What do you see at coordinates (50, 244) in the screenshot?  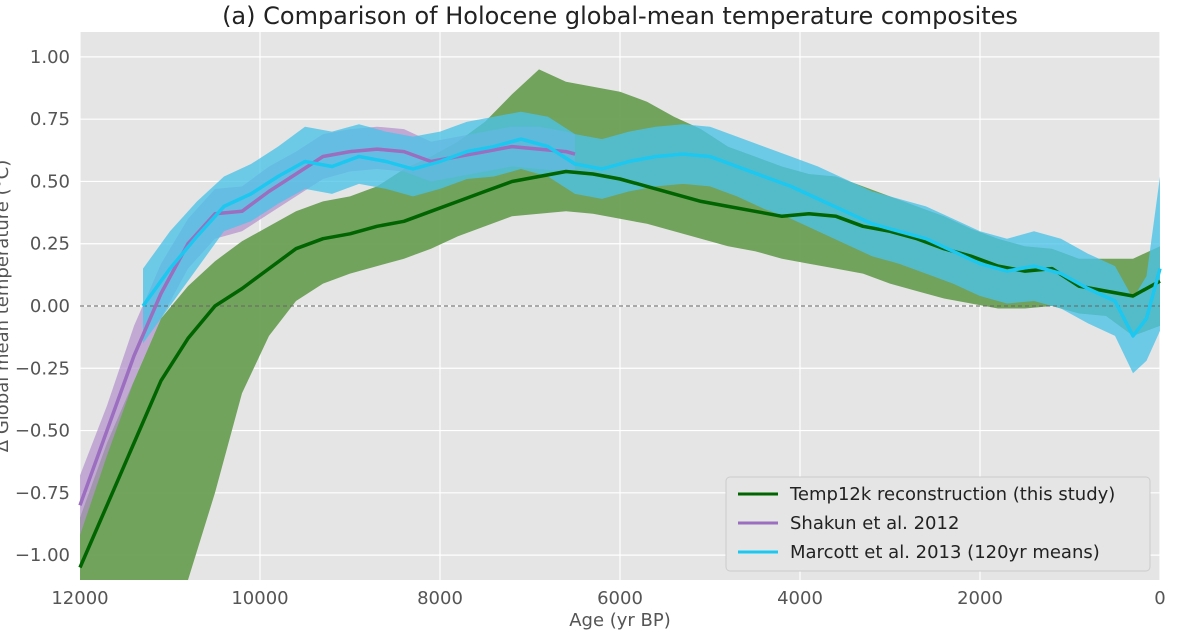 I see `y-tick-label: 0.25` at bounding box center [50, 244].